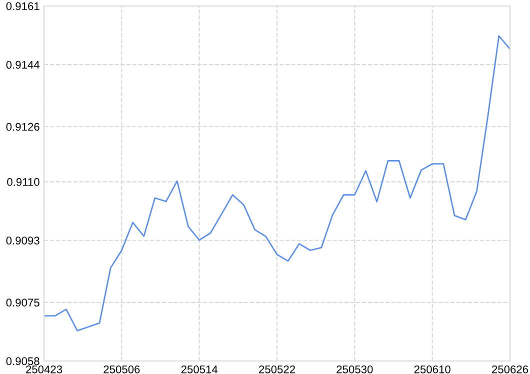 Image resolution: width=530 pixels, height=374 pixels. I want to click on x-tick-label: 250522, so click(277, 369).